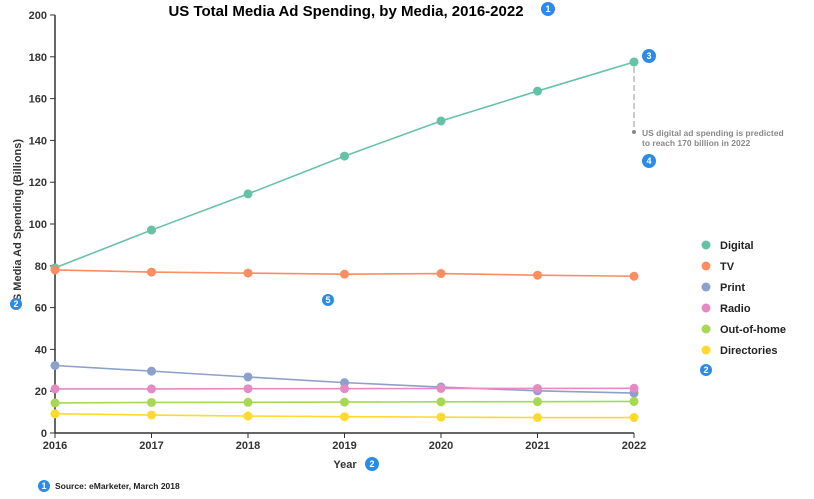  What do you see at coordinates (537, 446) in the screenshot?
I see `x-tick-label: 2021` at bounding box center [537, 446].